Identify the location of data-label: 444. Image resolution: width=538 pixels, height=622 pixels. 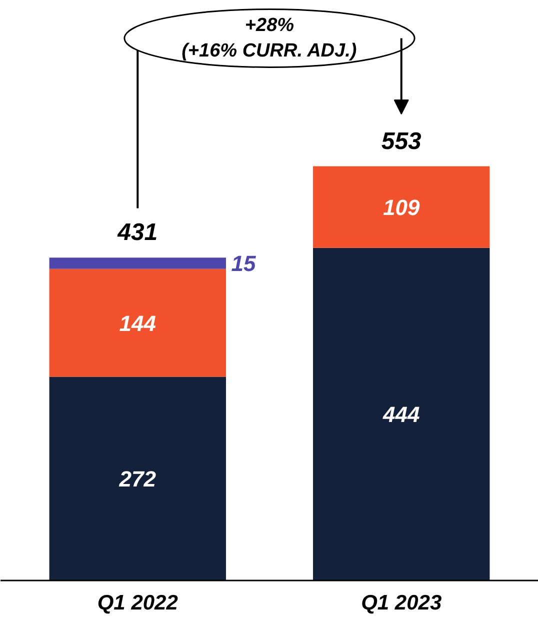
(401, 415).